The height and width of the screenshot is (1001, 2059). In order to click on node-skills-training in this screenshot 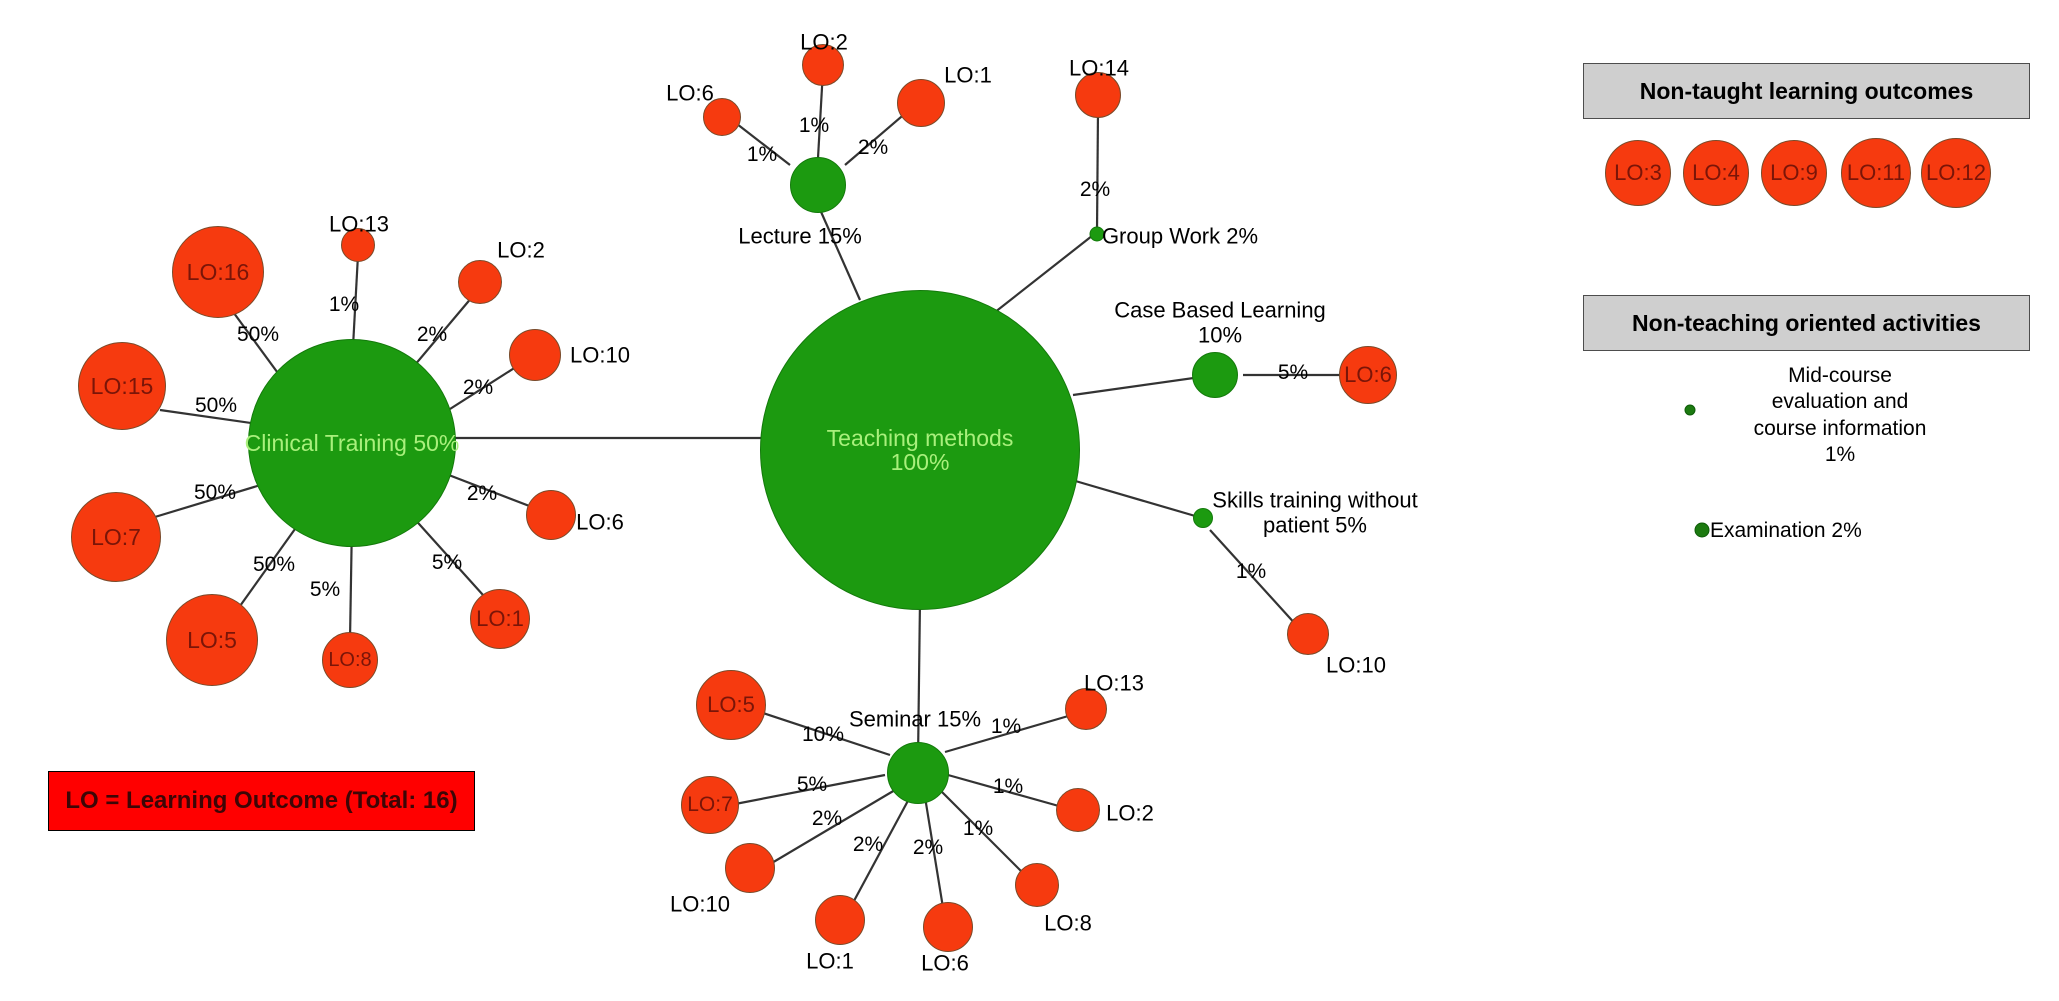, I will do `click(1203, 518)`.